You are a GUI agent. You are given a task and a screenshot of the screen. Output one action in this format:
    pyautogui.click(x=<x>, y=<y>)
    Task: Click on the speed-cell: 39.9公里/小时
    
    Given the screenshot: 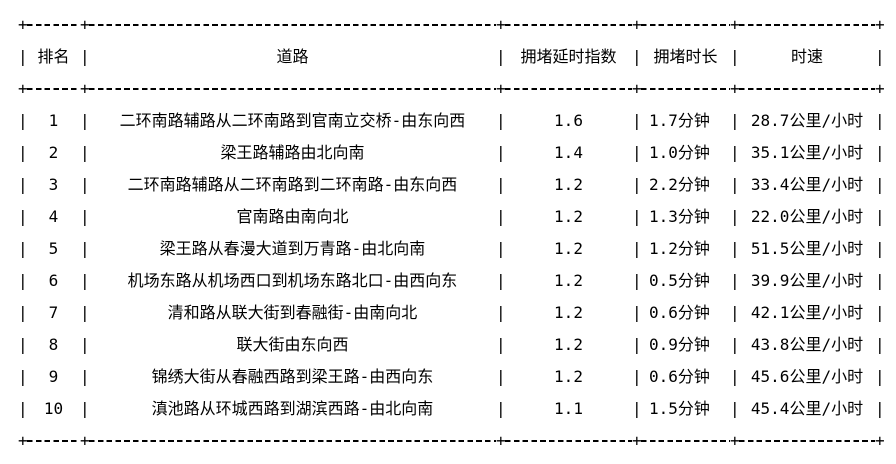 What is the action you would take?
    pyautogui.click(x=807, y=280)
    